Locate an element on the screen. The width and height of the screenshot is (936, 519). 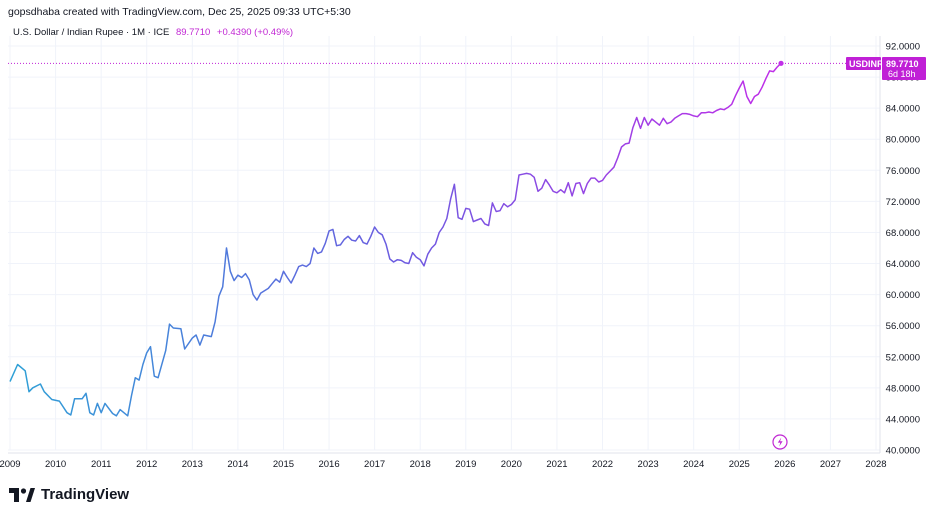
price-tag: USDINR 89.7710 6d 18h is located at coordinates (886, 68).